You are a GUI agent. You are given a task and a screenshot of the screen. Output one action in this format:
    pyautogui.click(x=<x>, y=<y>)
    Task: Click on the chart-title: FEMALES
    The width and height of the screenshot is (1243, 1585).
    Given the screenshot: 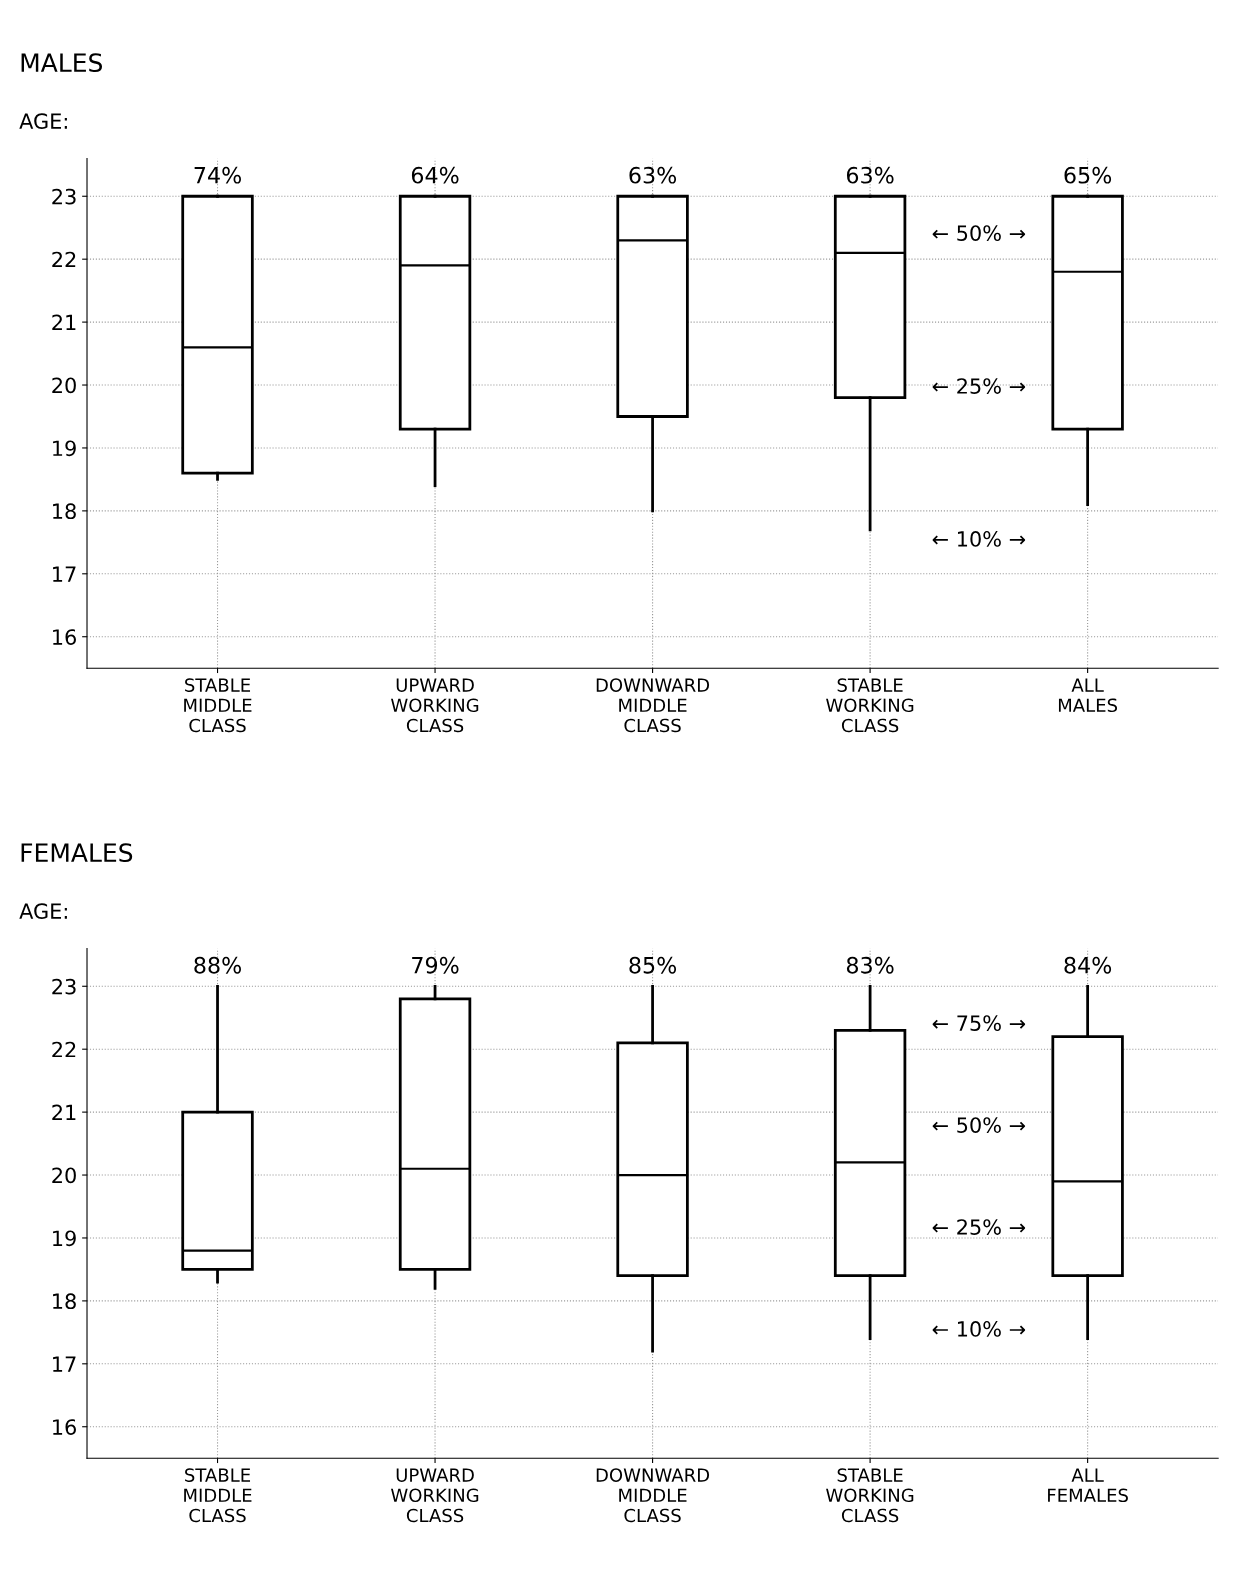 What is the action you would take?
    pyautogui.click(x=77, y=853)
    